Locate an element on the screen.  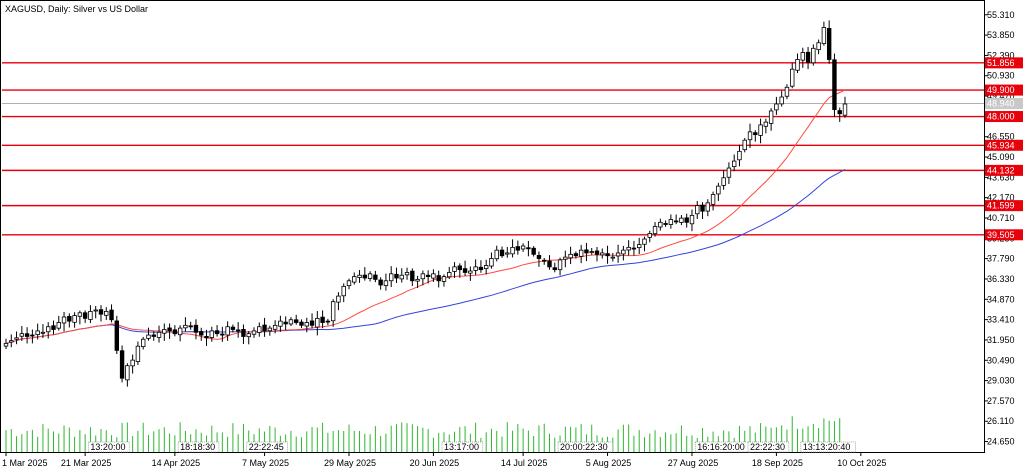
level-label: 39.505 is located at coordinates (1001, 235).